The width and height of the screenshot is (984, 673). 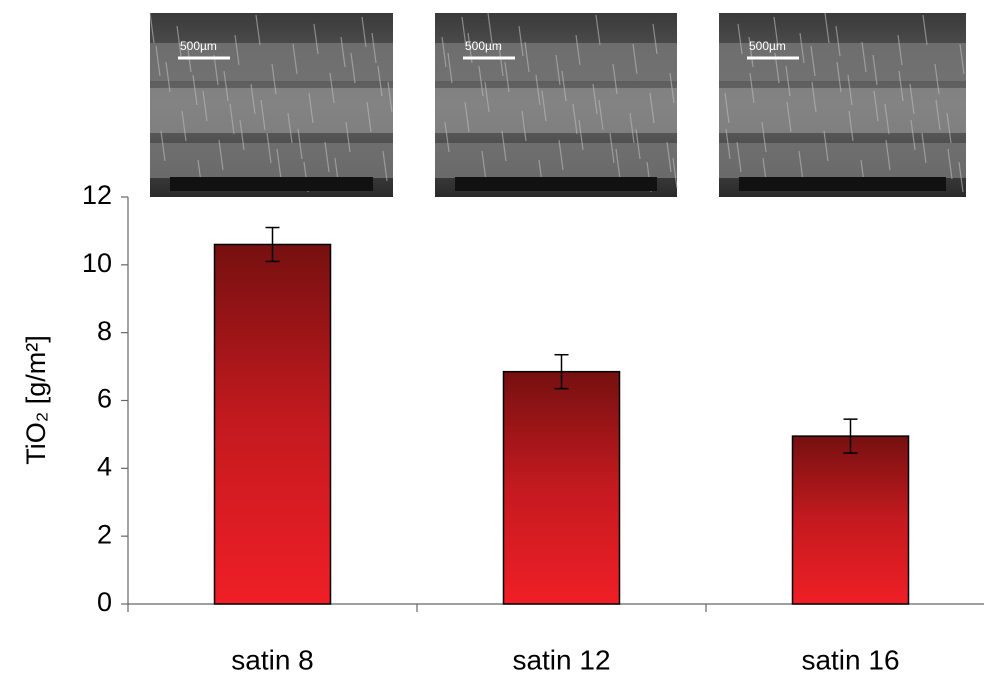 What do you see at coordinates (97, 263) in the screenshot?
I see `y-tick-label: 10` at bounding box center [97, 263].